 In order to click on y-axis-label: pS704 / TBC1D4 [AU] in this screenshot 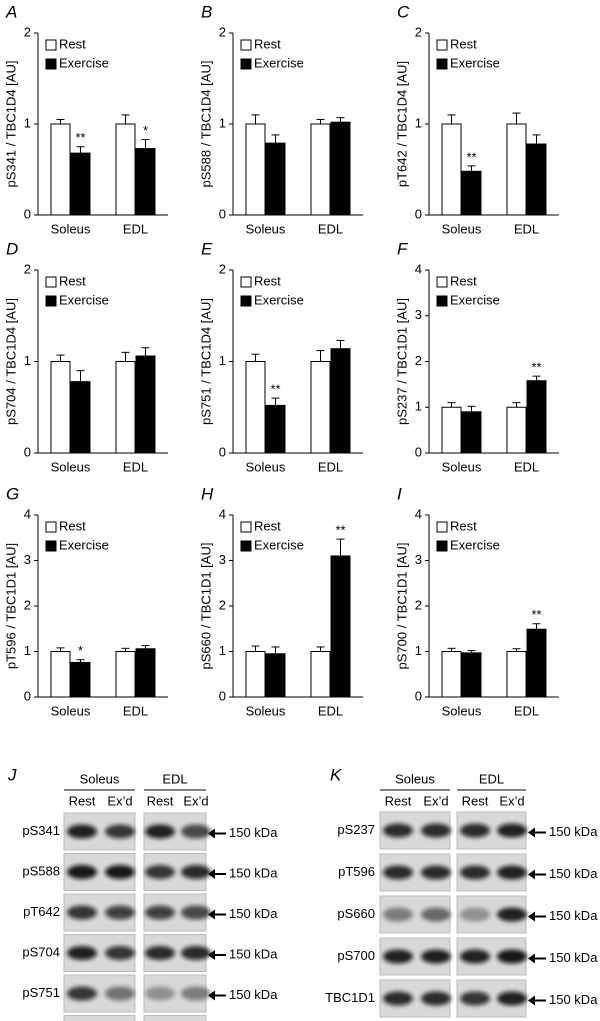, I will do `click(10, 361)`.